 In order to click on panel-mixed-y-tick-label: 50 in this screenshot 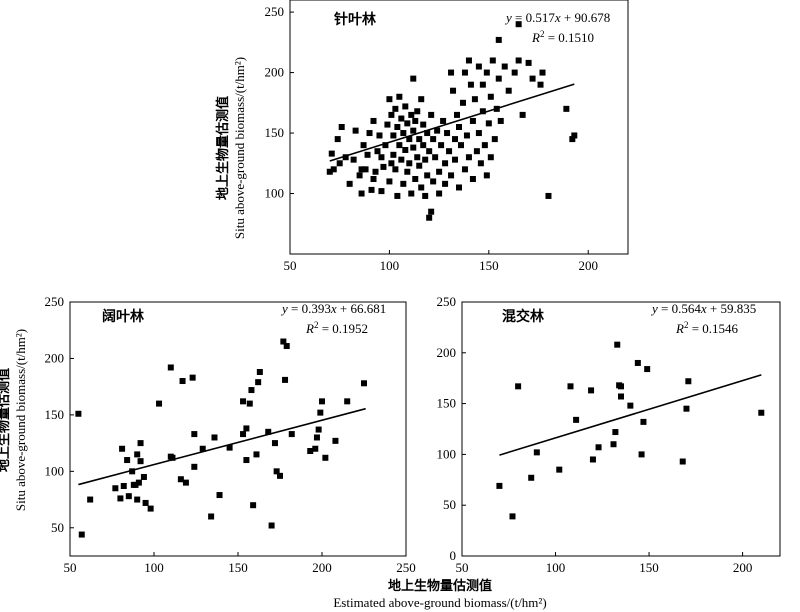, I will do `click(449, 504)`.